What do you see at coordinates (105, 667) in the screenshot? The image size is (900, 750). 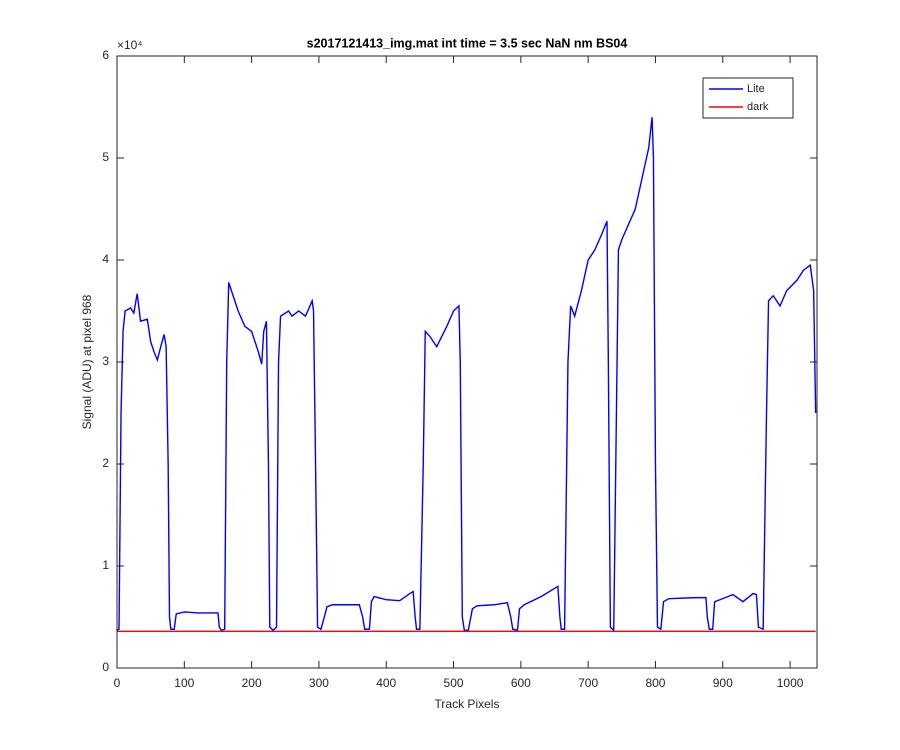 I see `y-tick-label: 0` at bounding box center [105, 667].